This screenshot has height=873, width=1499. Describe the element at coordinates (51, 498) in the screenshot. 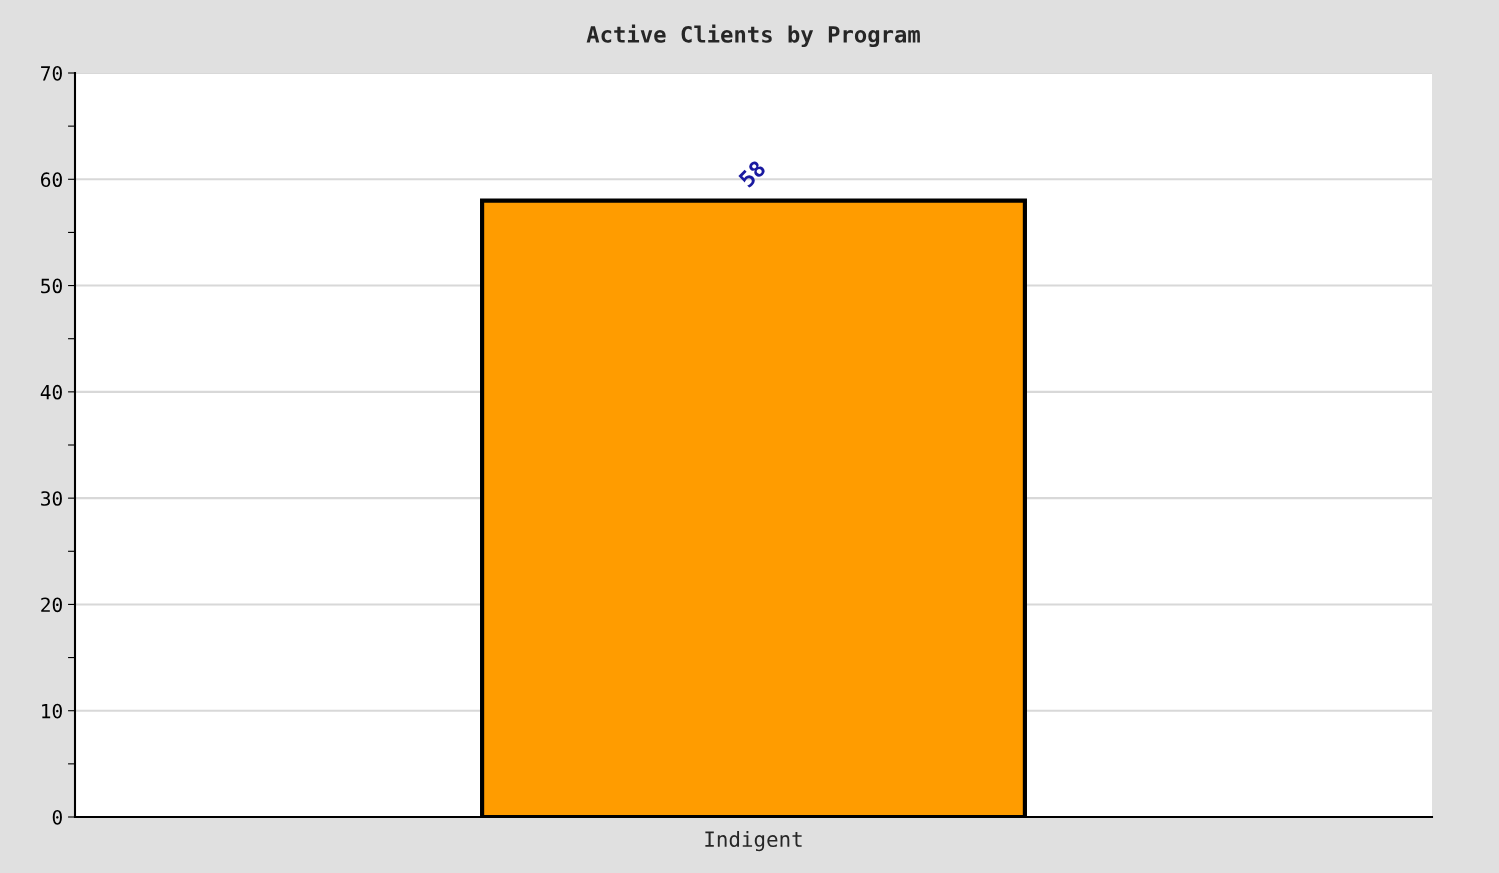

I see `y-tick-label: 30` at that location.